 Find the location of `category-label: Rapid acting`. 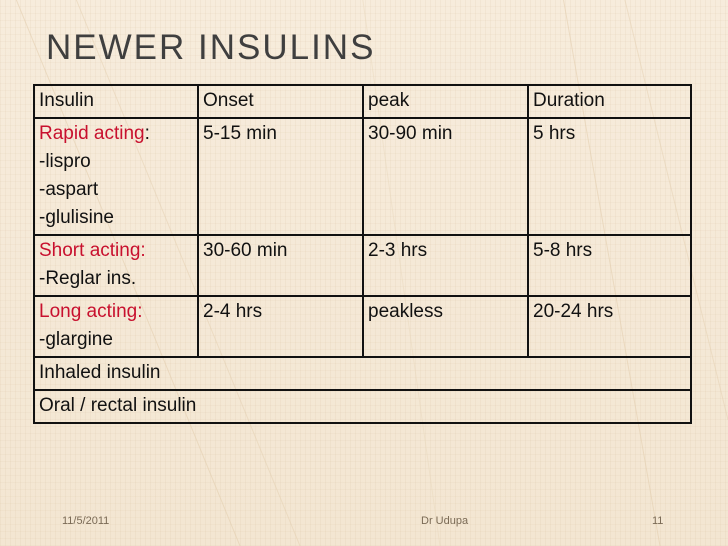

category-label: Rapid acting is located at coordinates (92, 133).